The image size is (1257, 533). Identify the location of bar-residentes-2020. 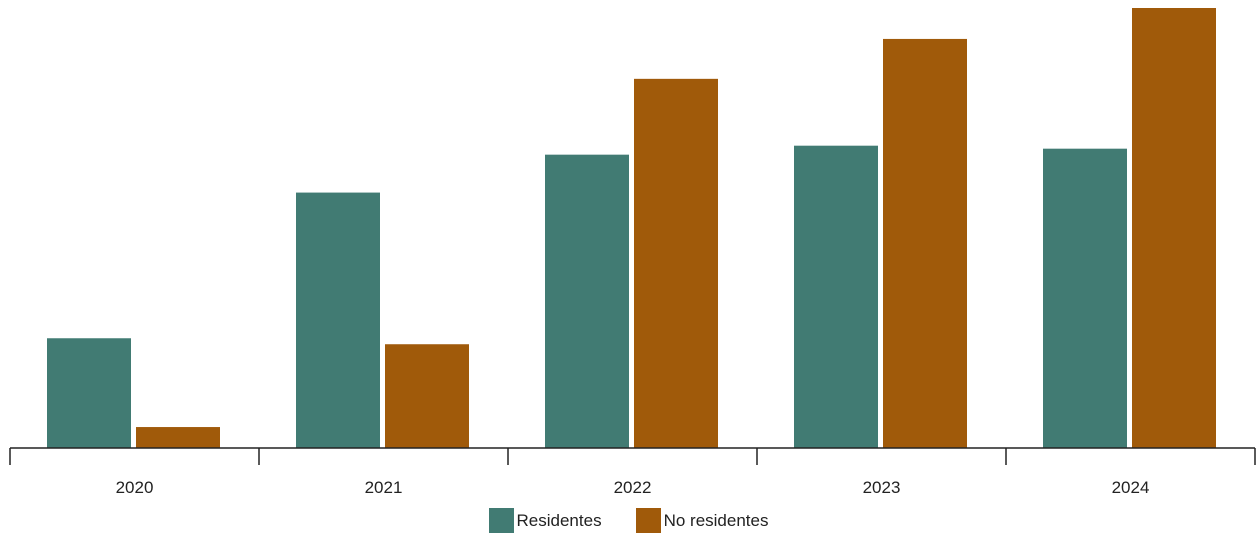
(89, 393).